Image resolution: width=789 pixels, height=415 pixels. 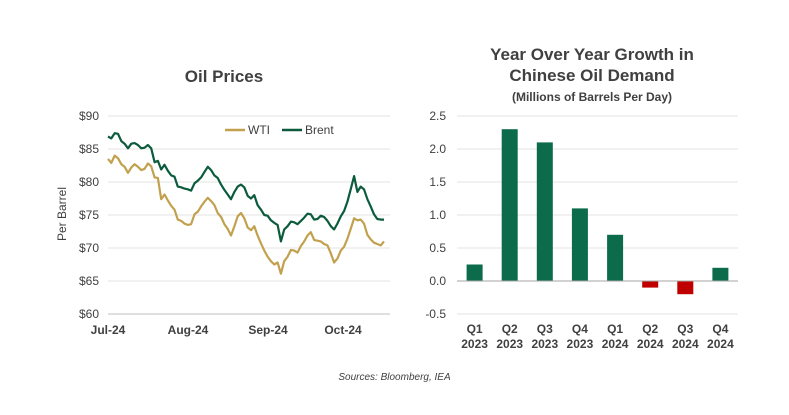 What do you see at coordinates (89, 314) in the screenshot?
I see `y-tick-label: $60` at bounding box center [89, 314].